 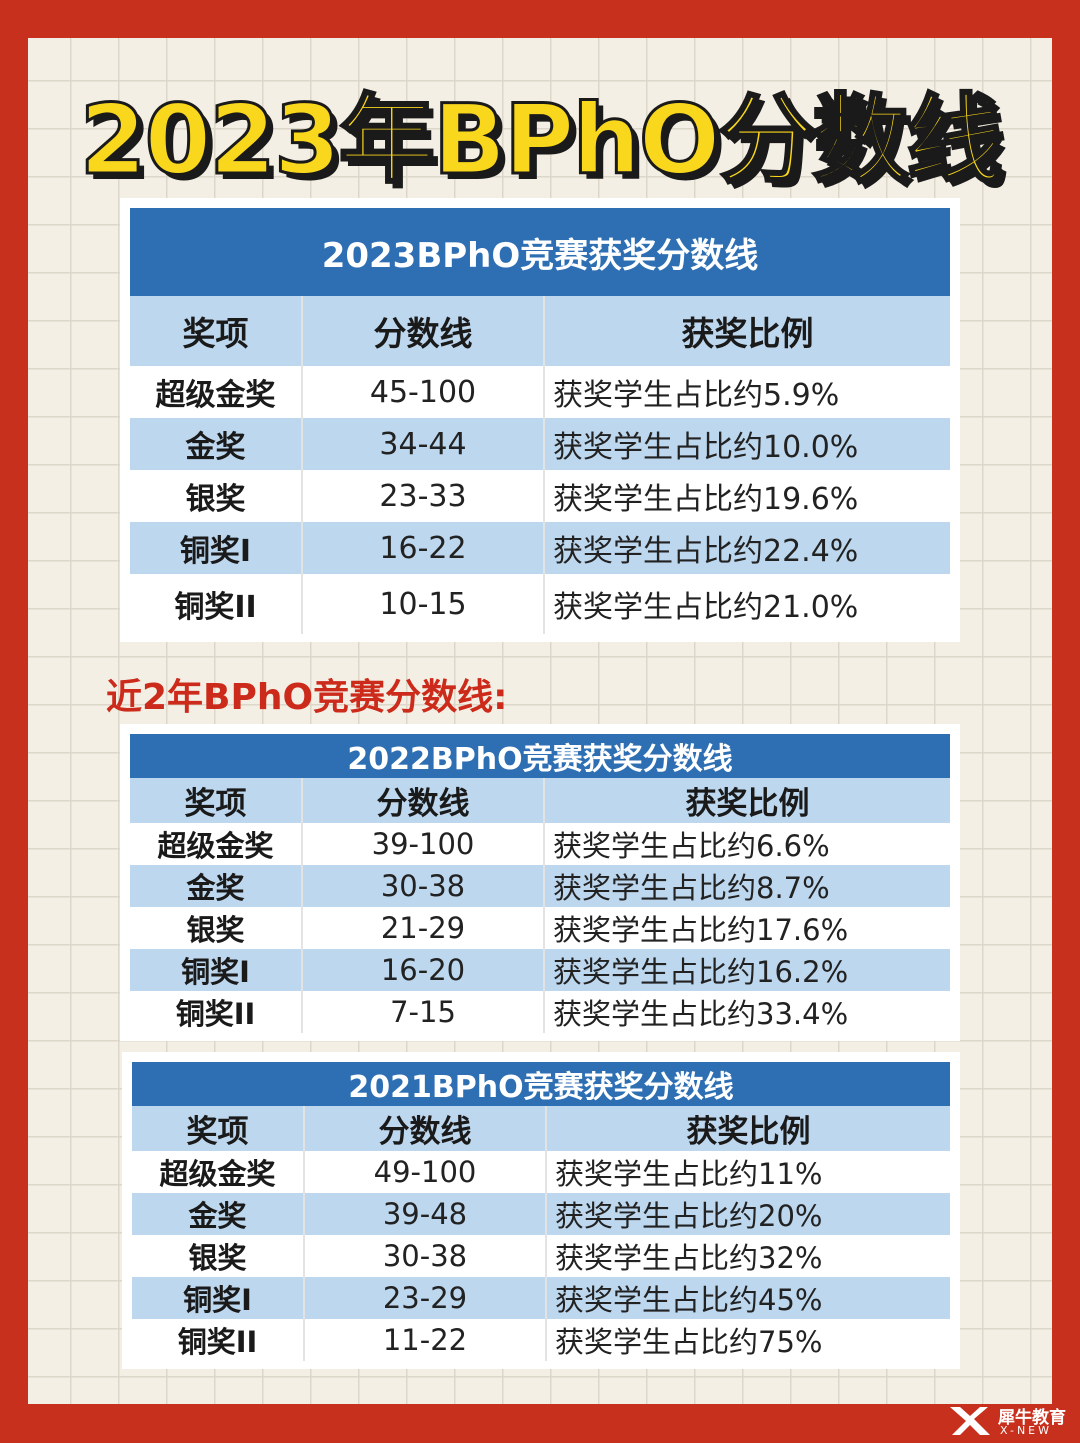 I want to click on table-row: 金奖 39-48 获奖学生占比约20%, so click(x=541, y=1214).